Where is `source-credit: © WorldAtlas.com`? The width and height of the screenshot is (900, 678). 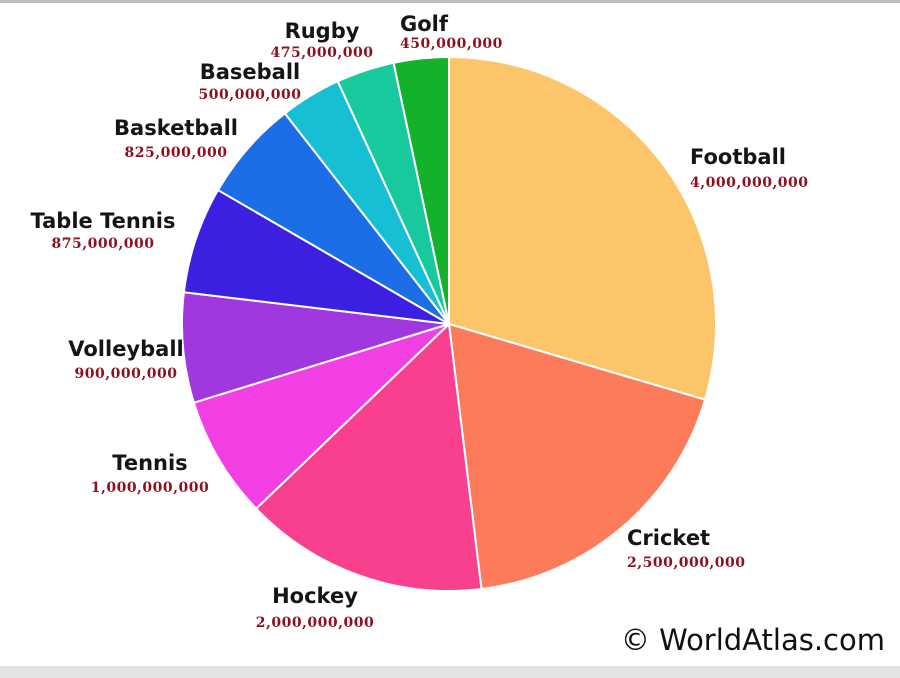
source-credit: © WorldAtlas.com is located at coordinates (753, 640).